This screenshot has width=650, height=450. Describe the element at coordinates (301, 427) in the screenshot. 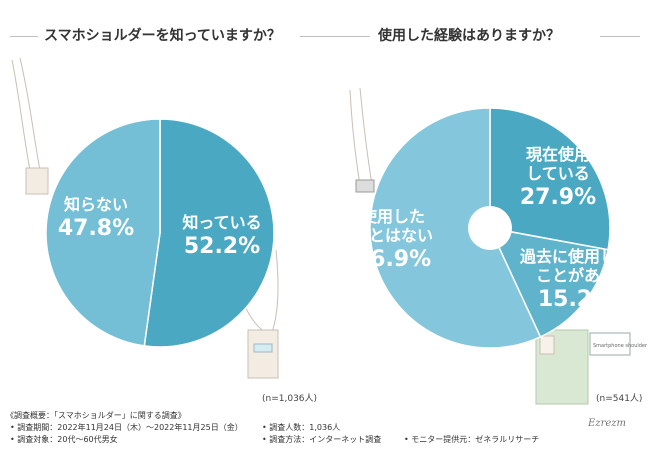

I see `survey-sample-size: • 調査人数：1,036人` at that location.